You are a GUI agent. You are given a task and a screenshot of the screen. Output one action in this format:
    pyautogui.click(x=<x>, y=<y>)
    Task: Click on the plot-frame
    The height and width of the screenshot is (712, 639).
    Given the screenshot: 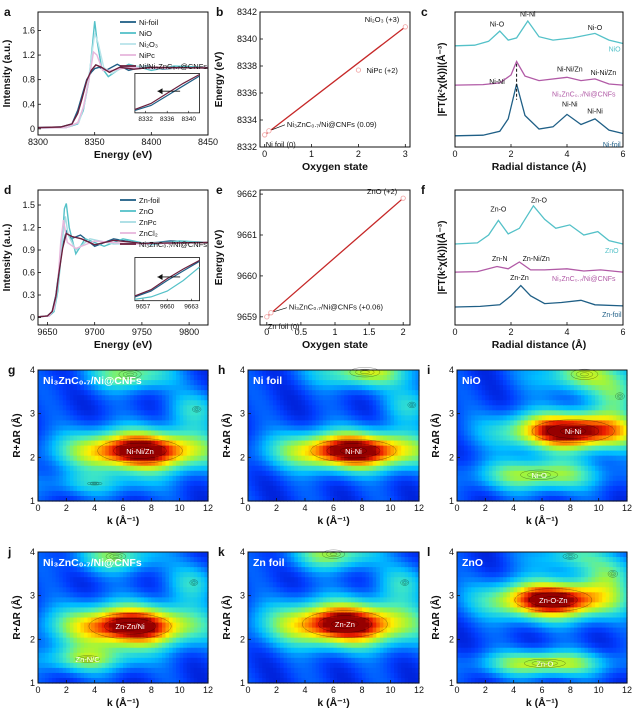 What is the action you would take?
    pyautogui.click(x=539, y=257)
    